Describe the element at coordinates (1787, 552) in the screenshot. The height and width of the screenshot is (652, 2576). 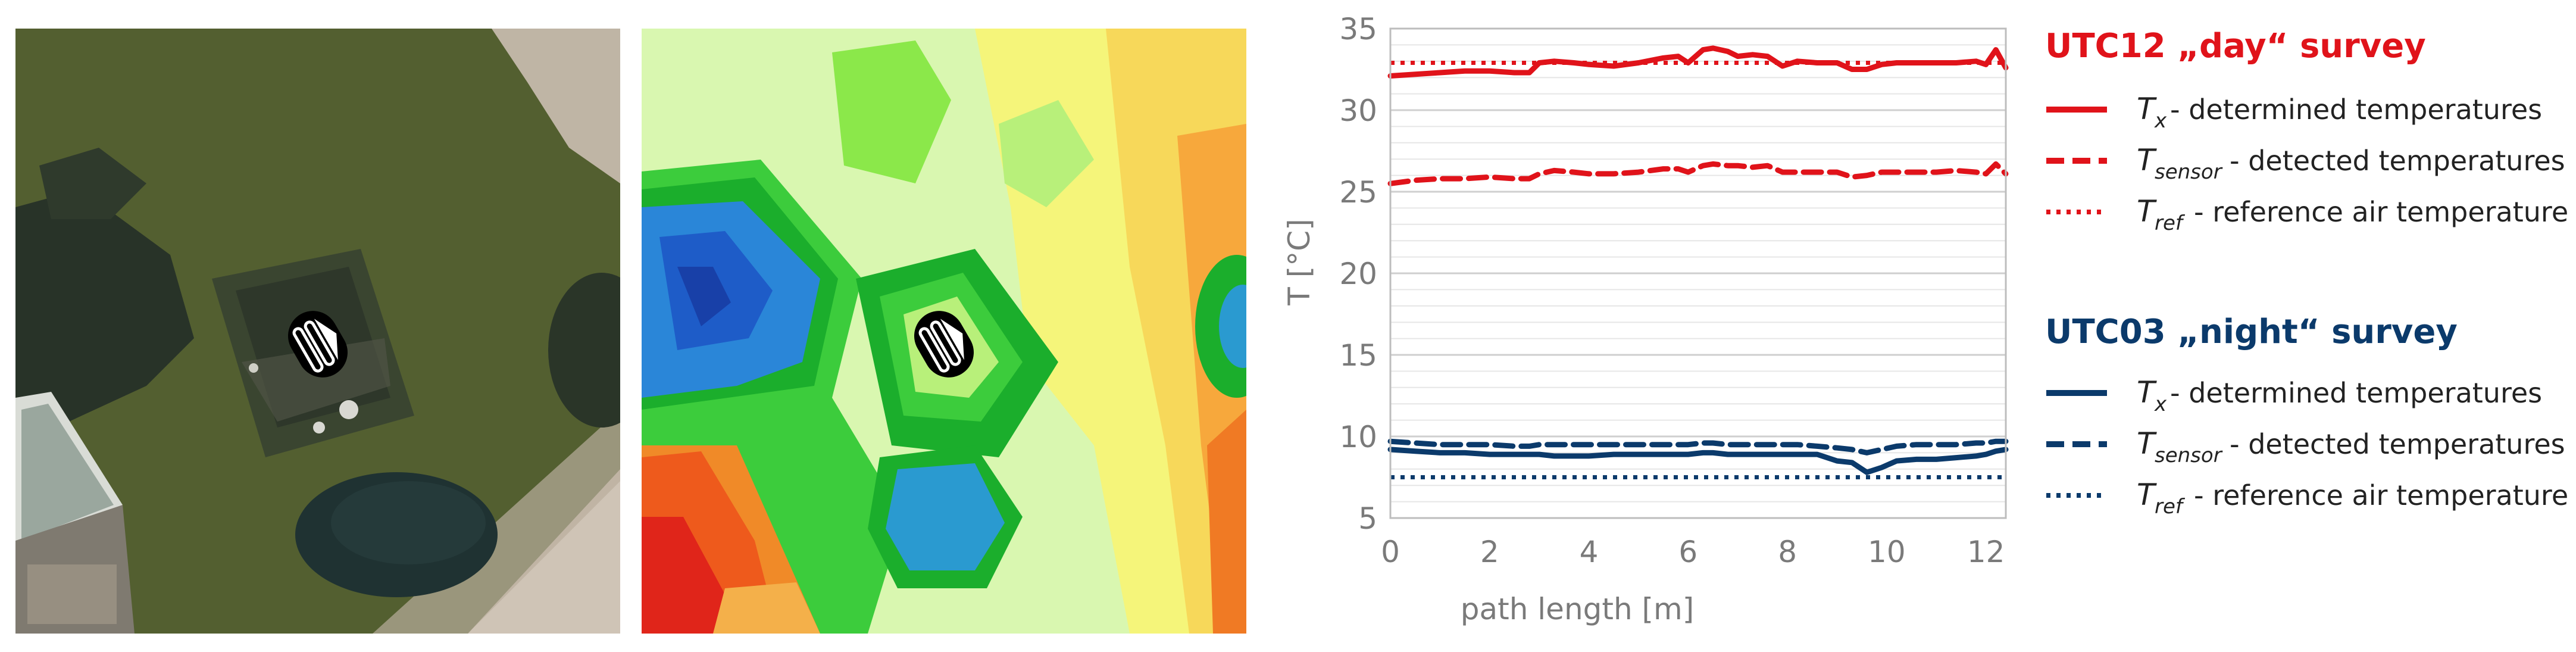
I see `x-tick-label: 8` at that location.